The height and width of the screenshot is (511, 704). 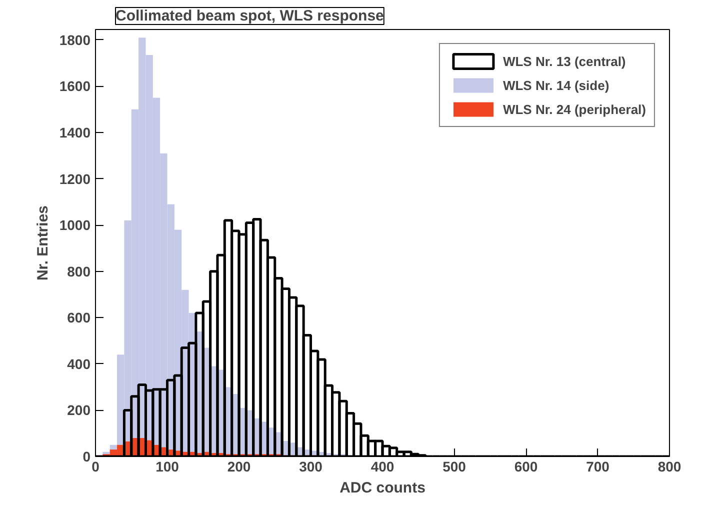 What do you see at coordinates (526, 466) in the screenshot?
I see `x-tick-label: 600` at bounding box center [526, 466].